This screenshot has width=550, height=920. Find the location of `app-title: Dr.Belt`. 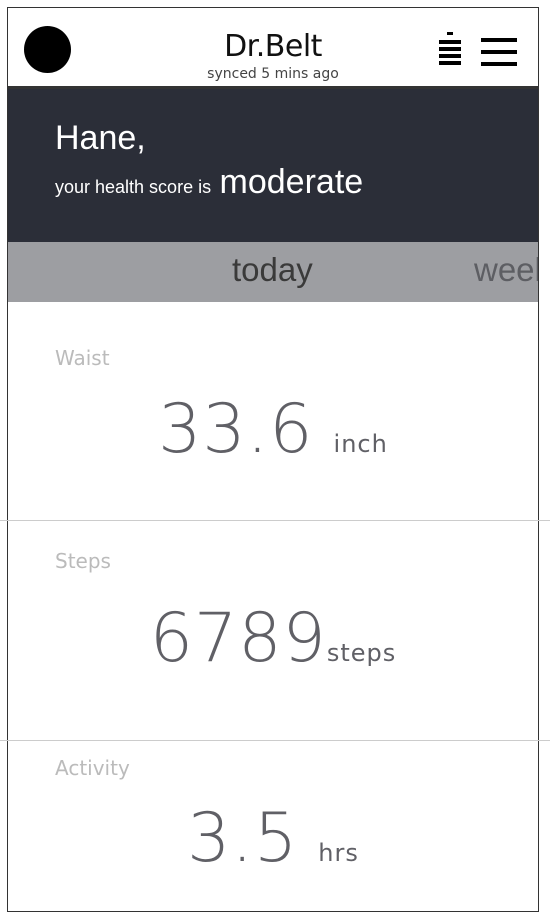

app-title: Dr.Belt is located at coordinates (273, 46).